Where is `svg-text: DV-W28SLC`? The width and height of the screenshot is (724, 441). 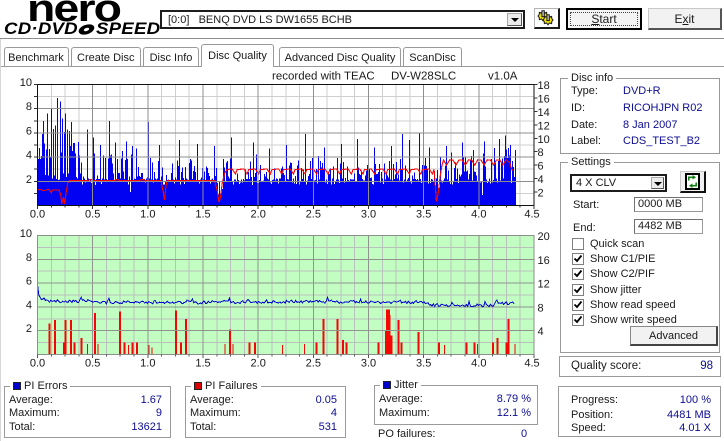 svg-text: DV-W28SLC is located at coordinates (423, 77).